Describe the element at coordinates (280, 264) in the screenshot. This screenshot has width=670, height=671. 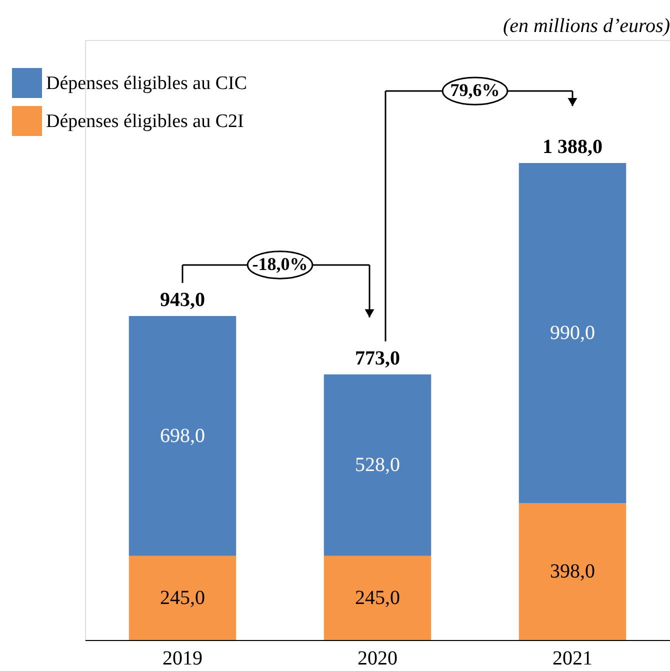
I see `annotation: -18,0%` at that location.